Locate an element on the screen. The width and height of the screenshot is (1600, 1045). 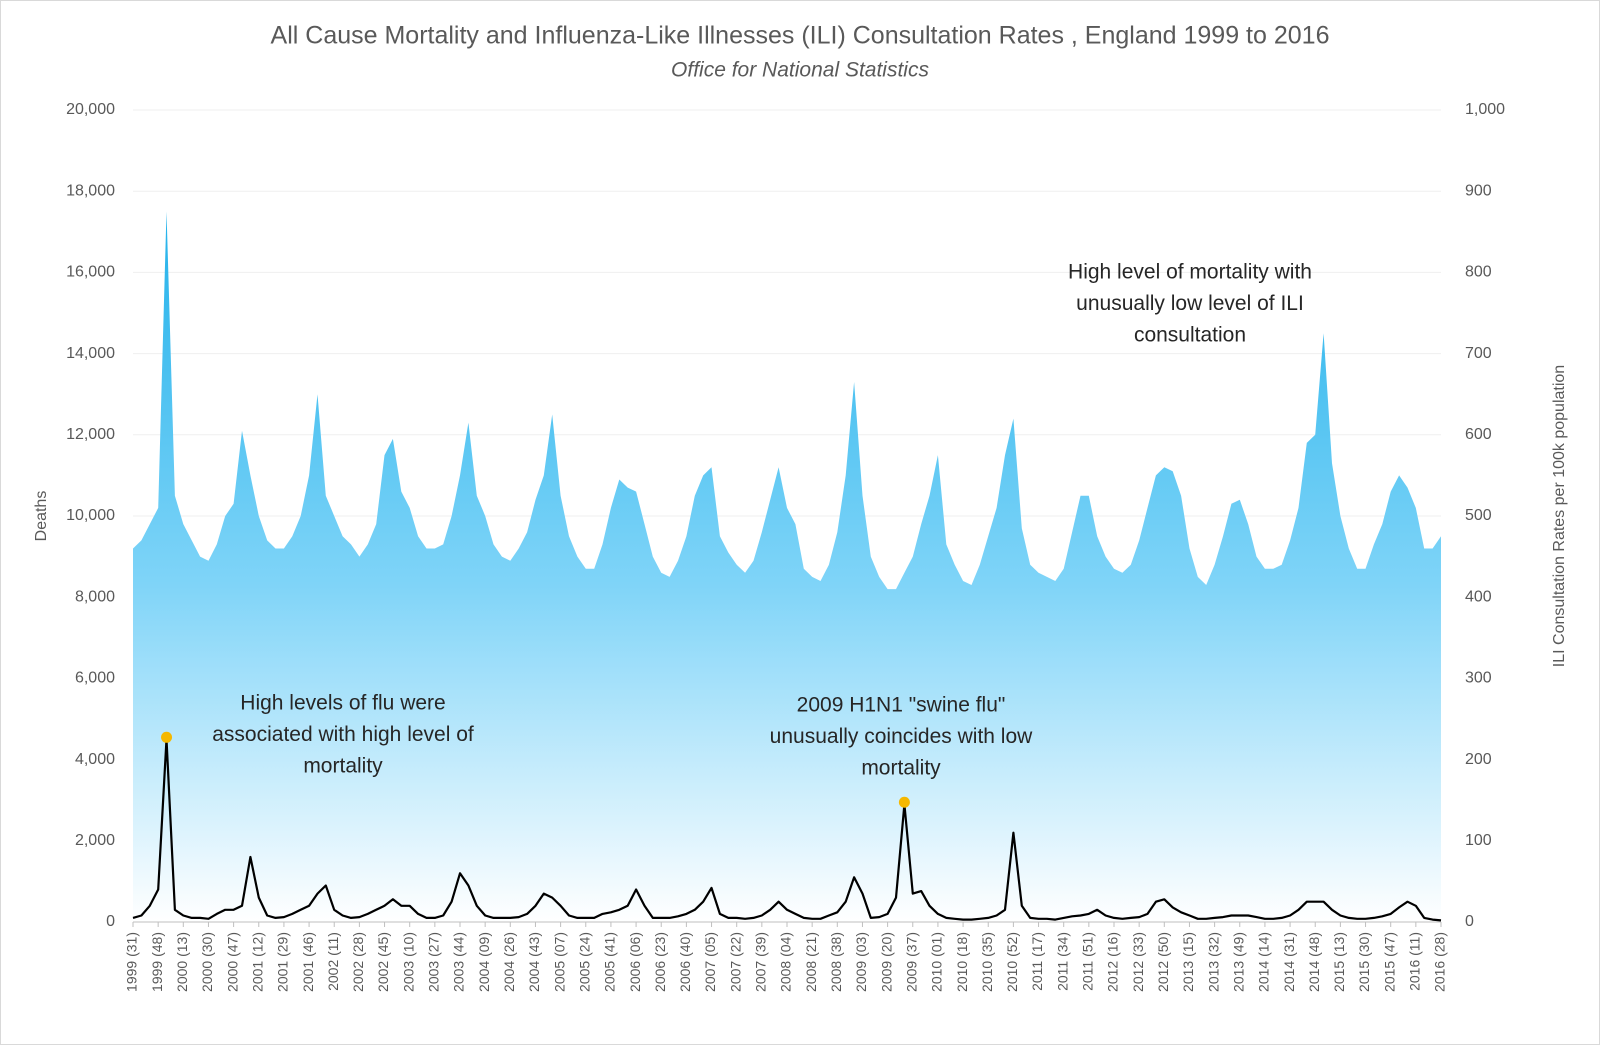
y-tick-label: 20,000 is located at coordinates (90, 109).